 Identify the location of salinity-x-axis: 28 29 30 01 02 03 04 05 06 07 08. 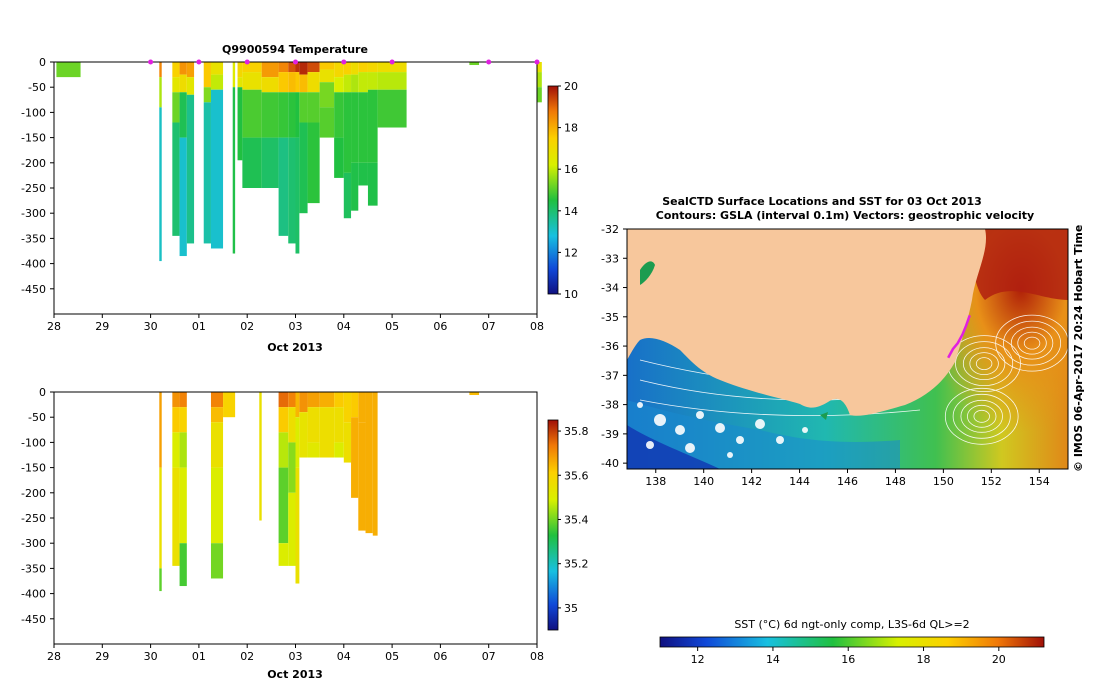
(295, 653).